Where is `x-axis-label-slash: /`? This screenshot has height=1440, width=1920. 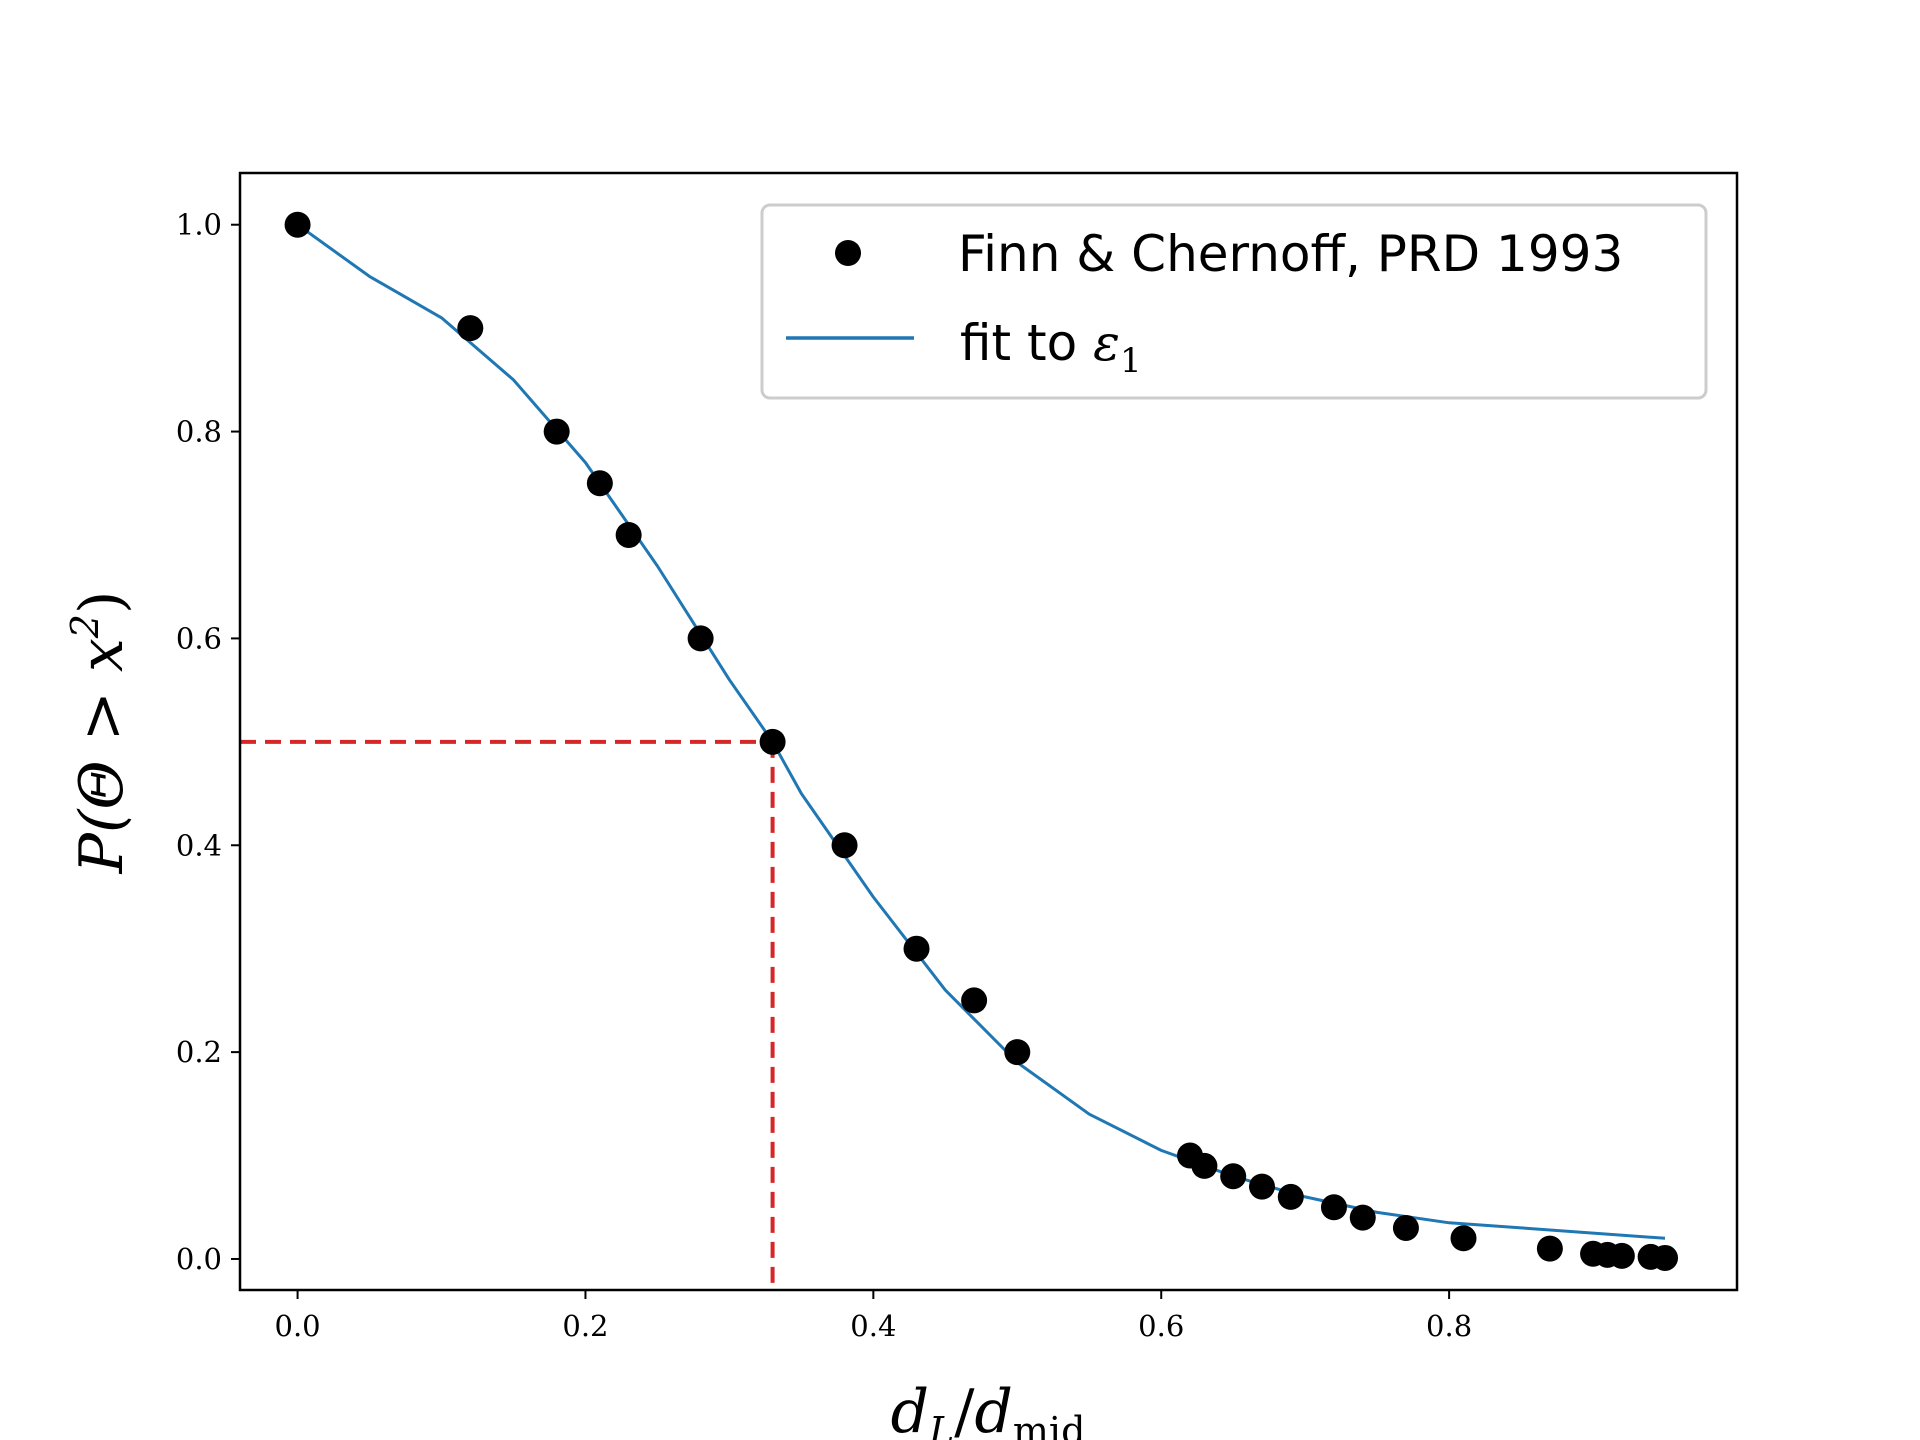 x-axis-label-slash: / is located at coordinates (964, 1408).